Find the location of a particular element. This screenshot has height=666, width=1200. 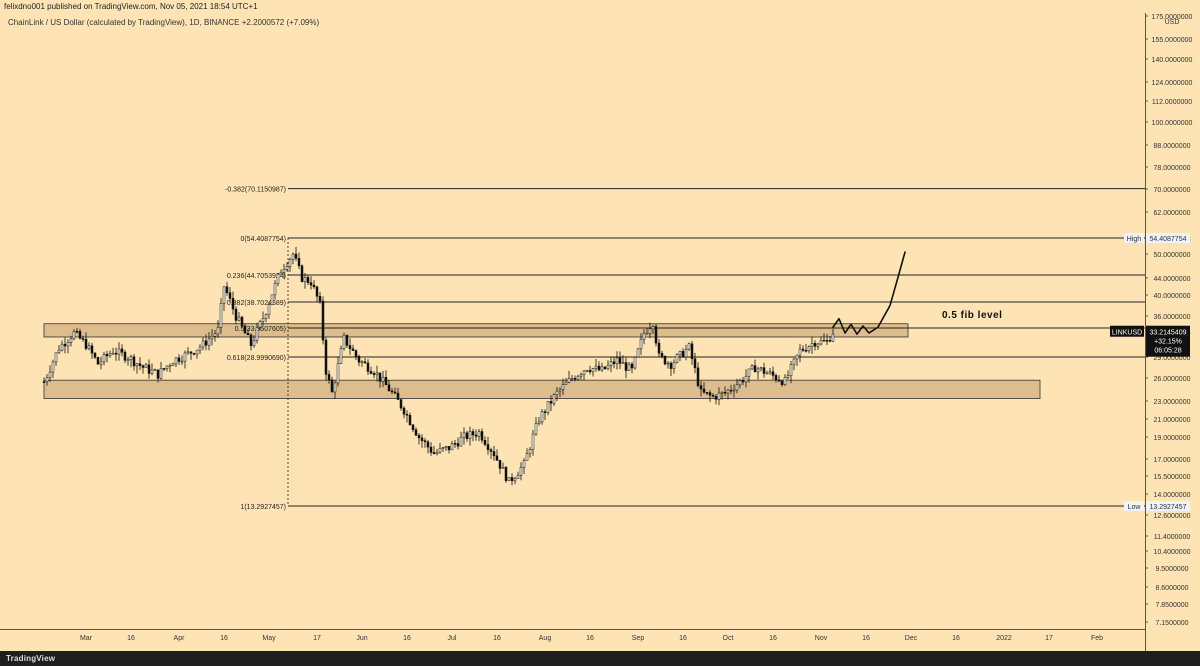

time-tick-label: Jul is located at coordinates (452, 638).